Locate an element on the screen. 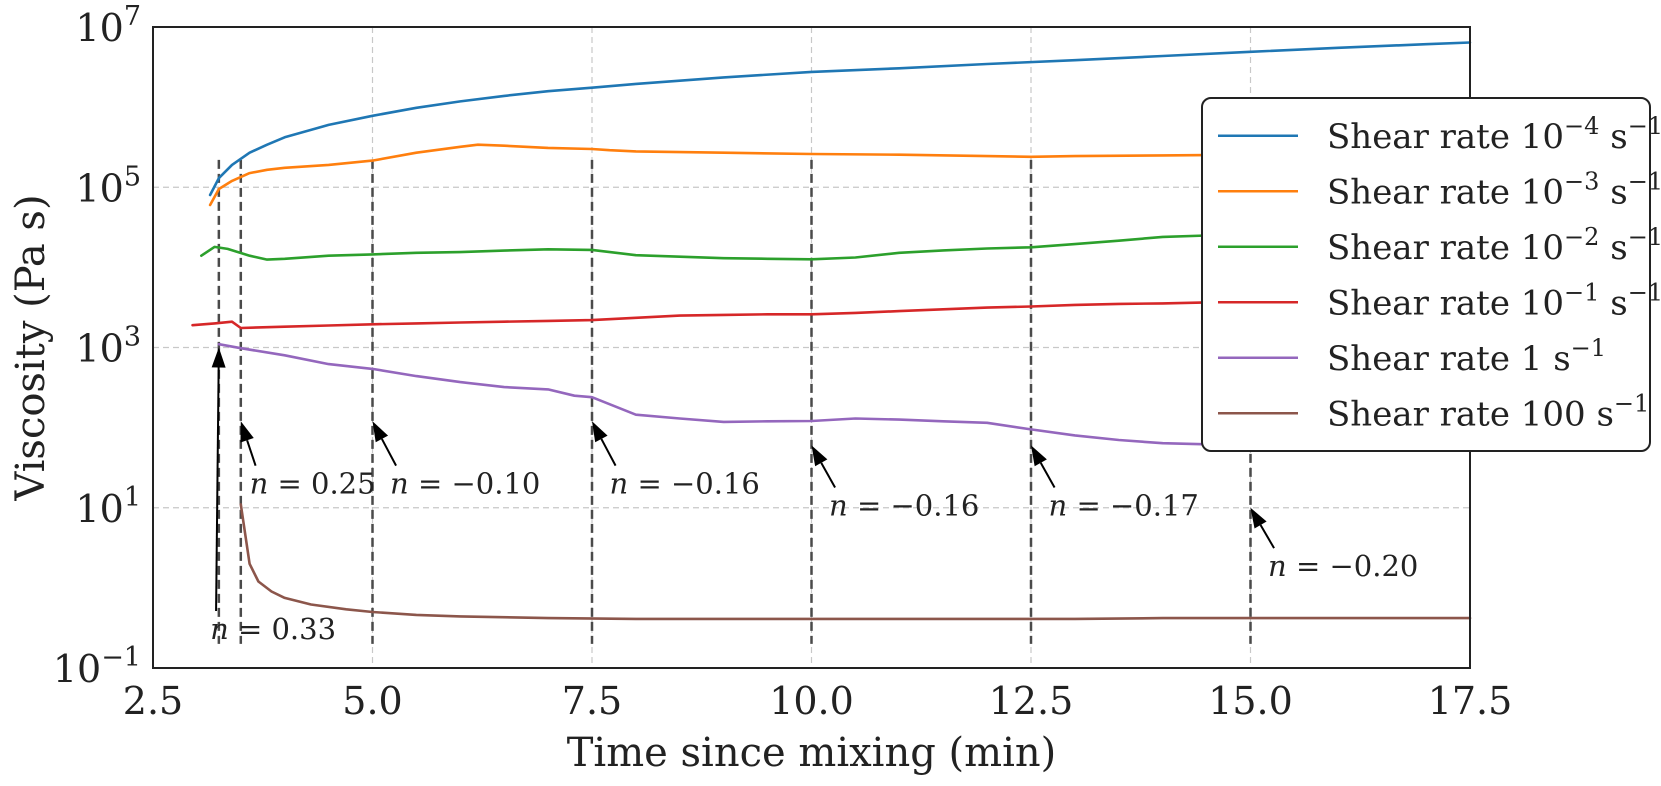  y-tick-label: 10⁻¹ is located at coordinates (97, 666).